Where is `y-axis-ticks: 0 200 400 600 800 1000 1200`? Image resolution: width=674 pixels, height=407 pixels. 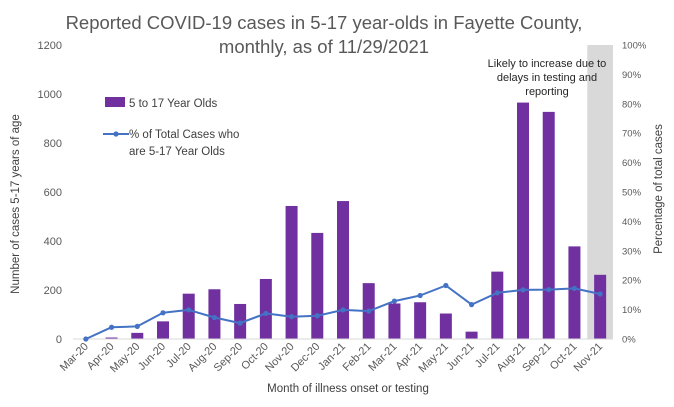
y-axis-ticks: 0 200 400 600 800 1000 1200 is located at coordinates (50, 193).